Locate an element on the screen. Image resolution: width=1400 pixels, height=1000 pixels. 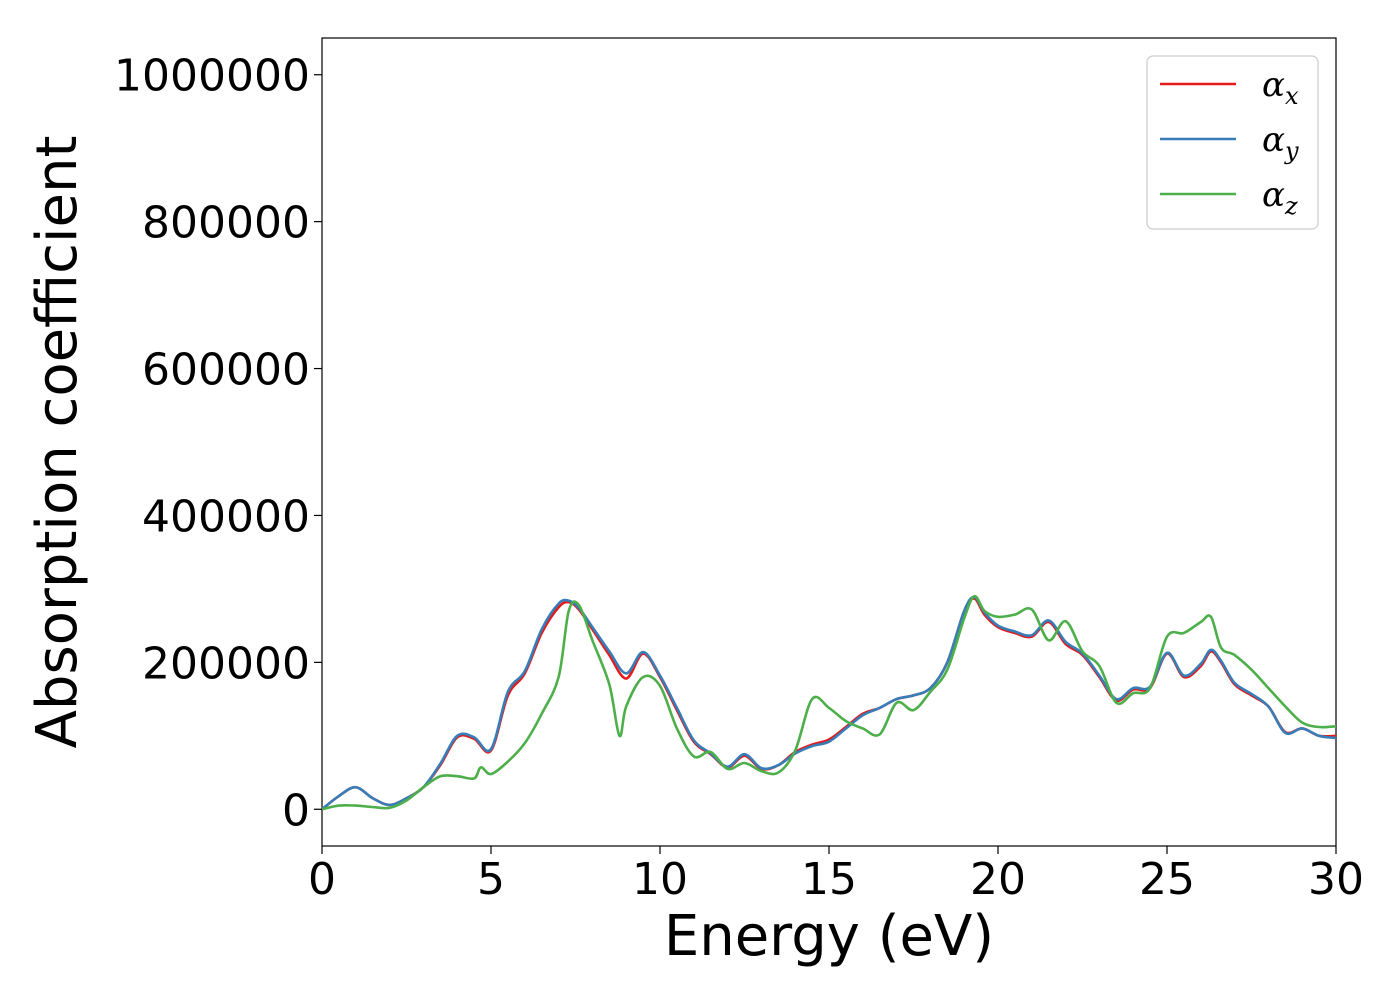
x-axis-title: Energy (eV) is located at coordinates (829, 936).